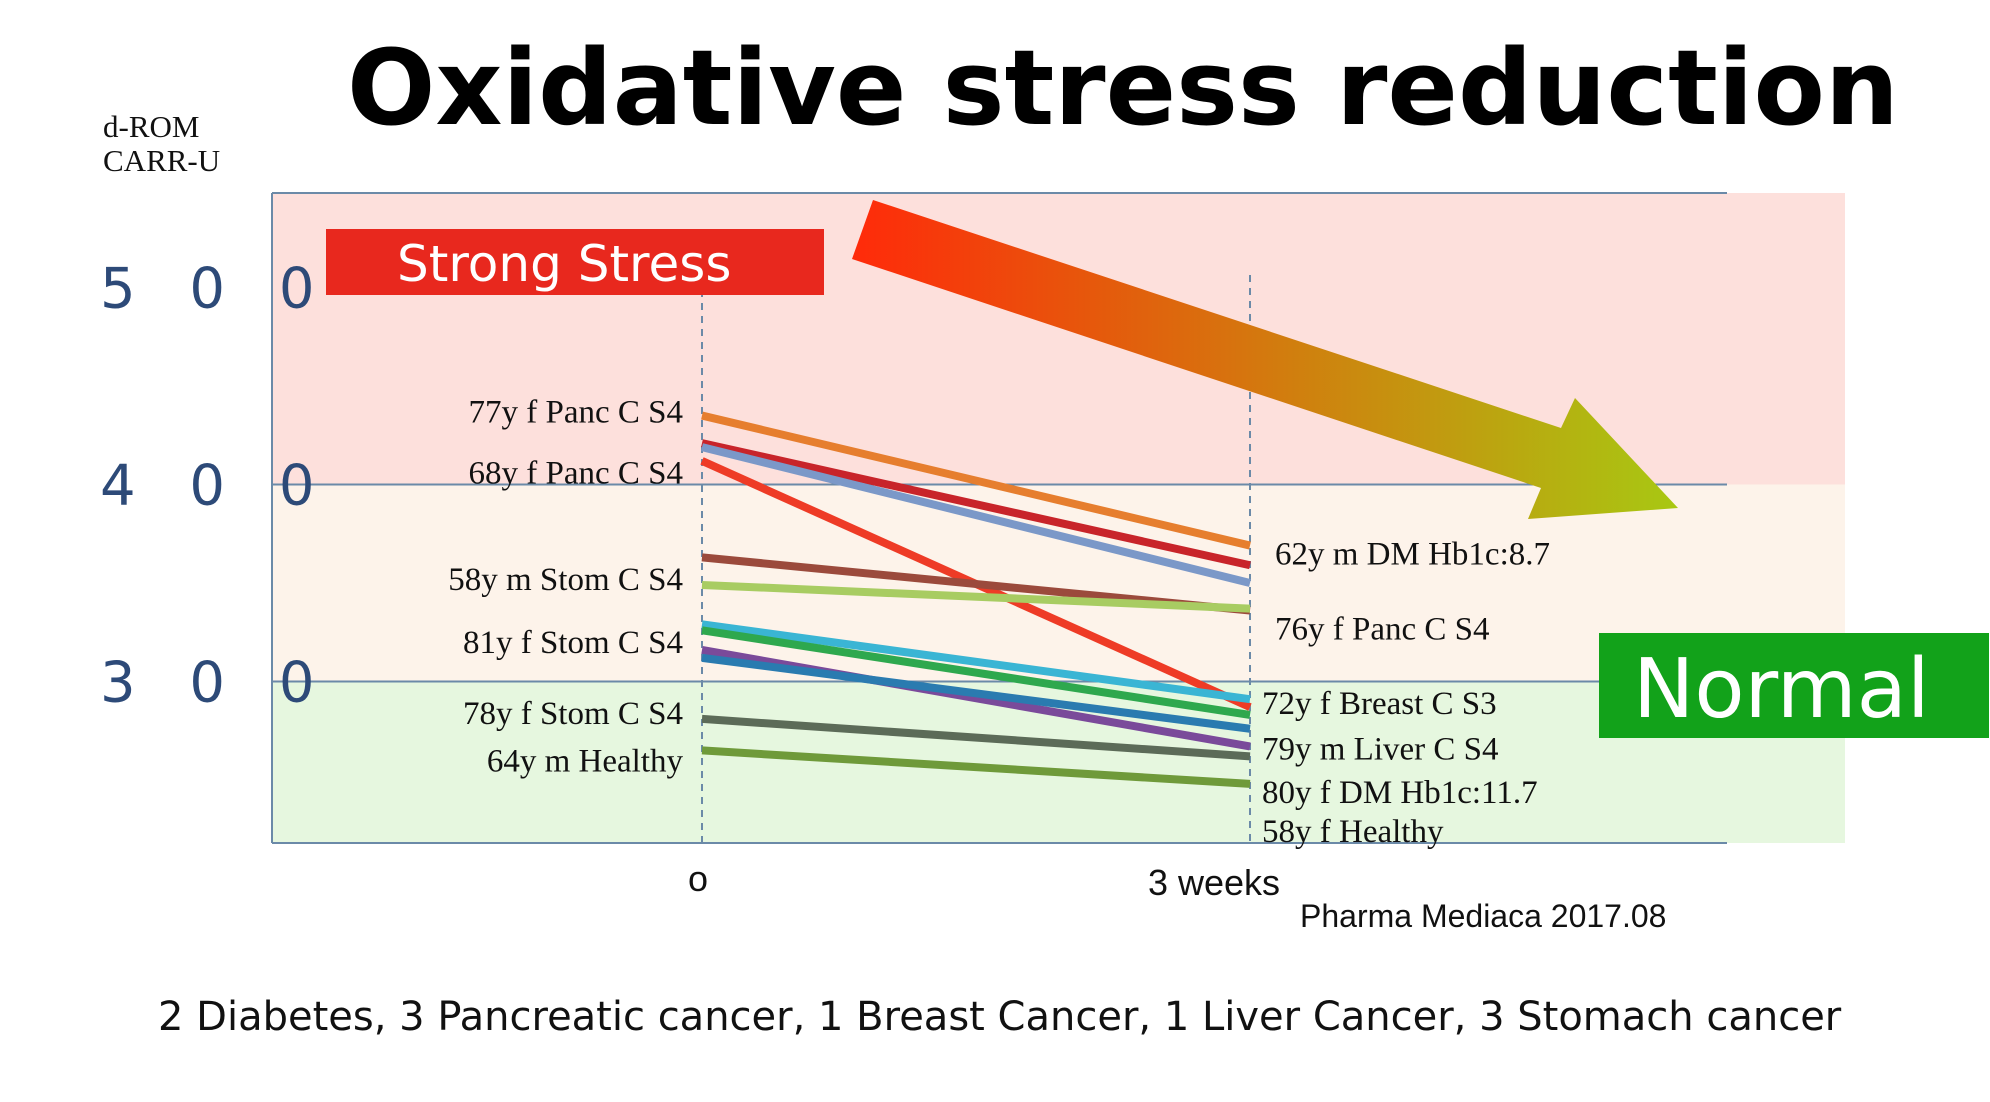 The width and height of the screenshot is (1990, 1102). What do you see at coordinates (564, 264) in the screenshot?
I see `strong-stress-label: Strong Stress` at bounding box center [564, 264].